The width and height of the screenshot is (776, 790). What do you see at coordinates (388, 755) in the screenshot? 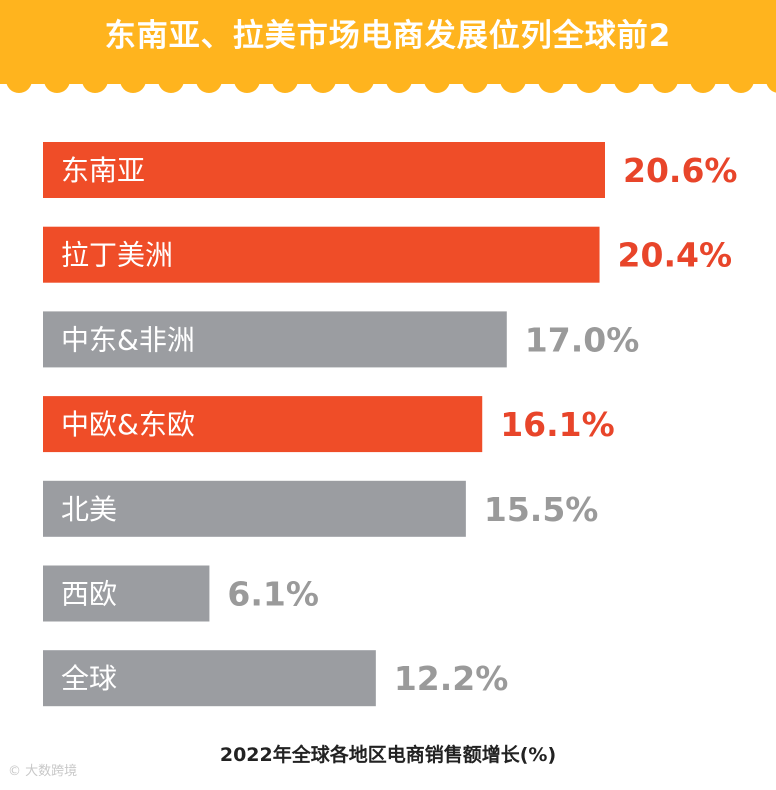
I see `x-axis-caption: 2022年全球各地区电商销售额增长(%)` at bounding box center [388, 755].